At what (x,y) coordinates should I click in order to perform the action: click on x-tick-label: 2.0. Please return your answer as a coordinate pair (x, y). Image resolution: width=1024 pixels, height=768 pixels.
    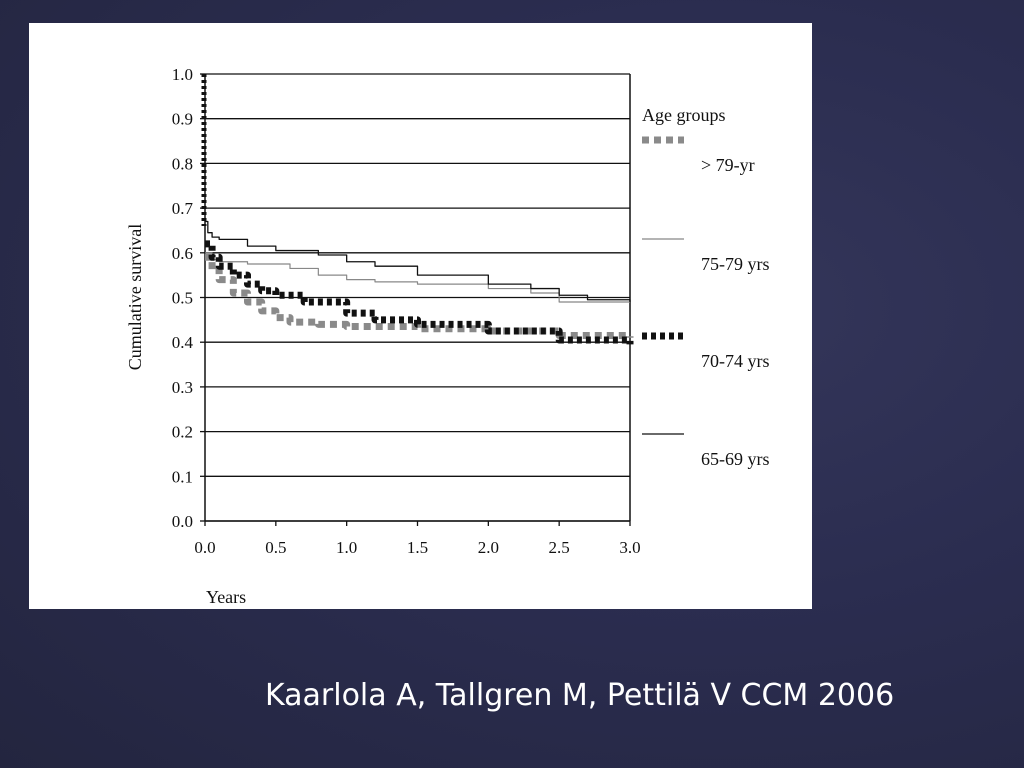
    Looking at the image, I should click on (488, 547).